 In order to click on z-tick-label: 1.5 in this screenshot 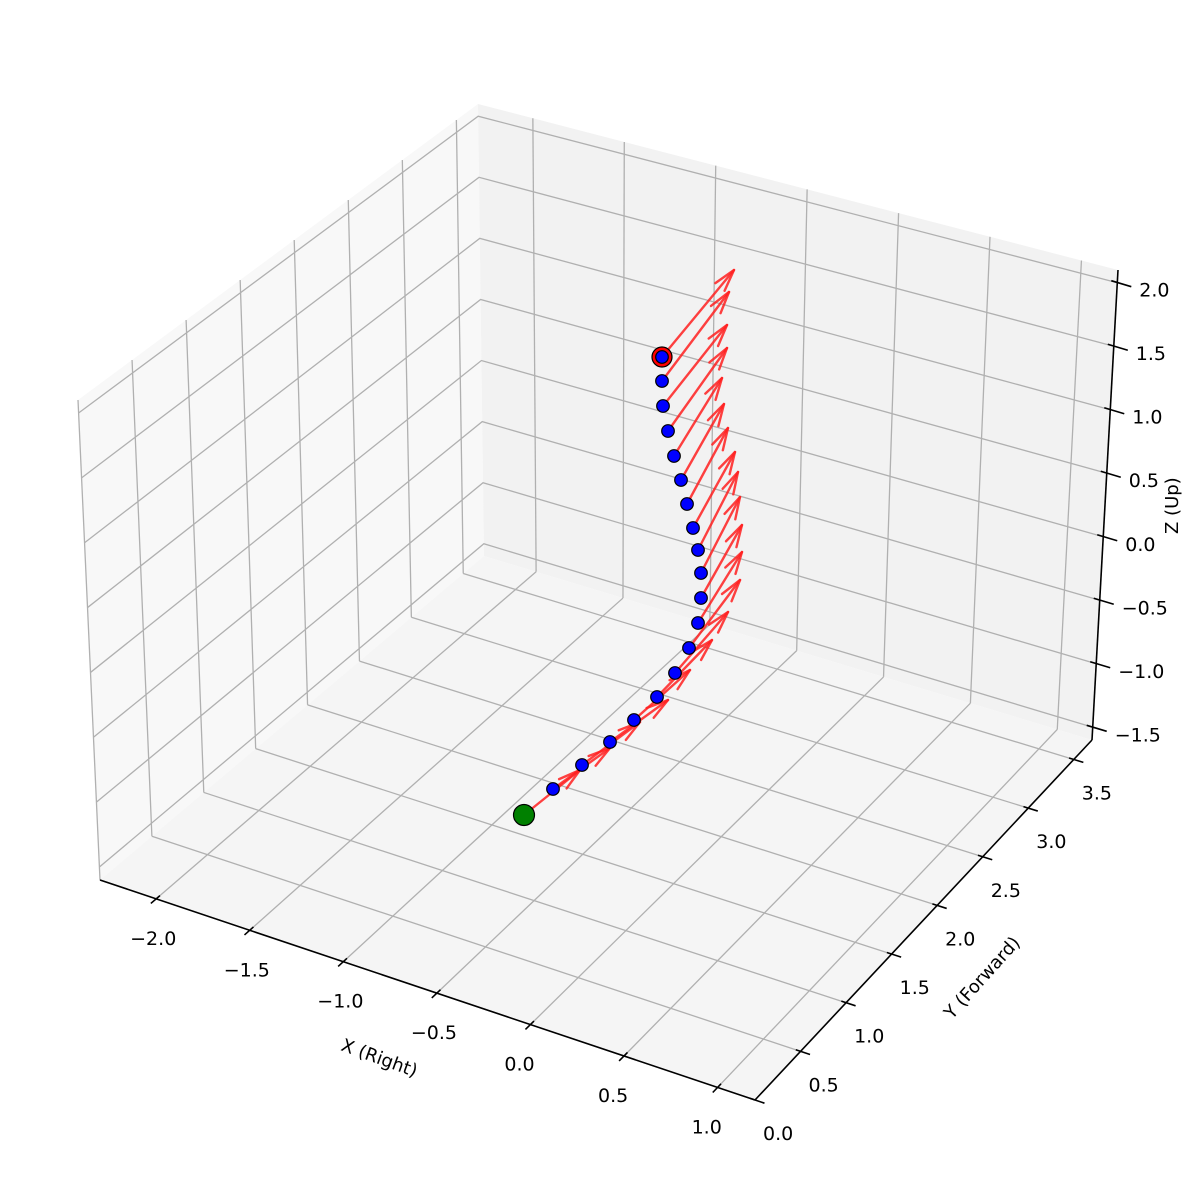, I will do `click(1151, 354)`.